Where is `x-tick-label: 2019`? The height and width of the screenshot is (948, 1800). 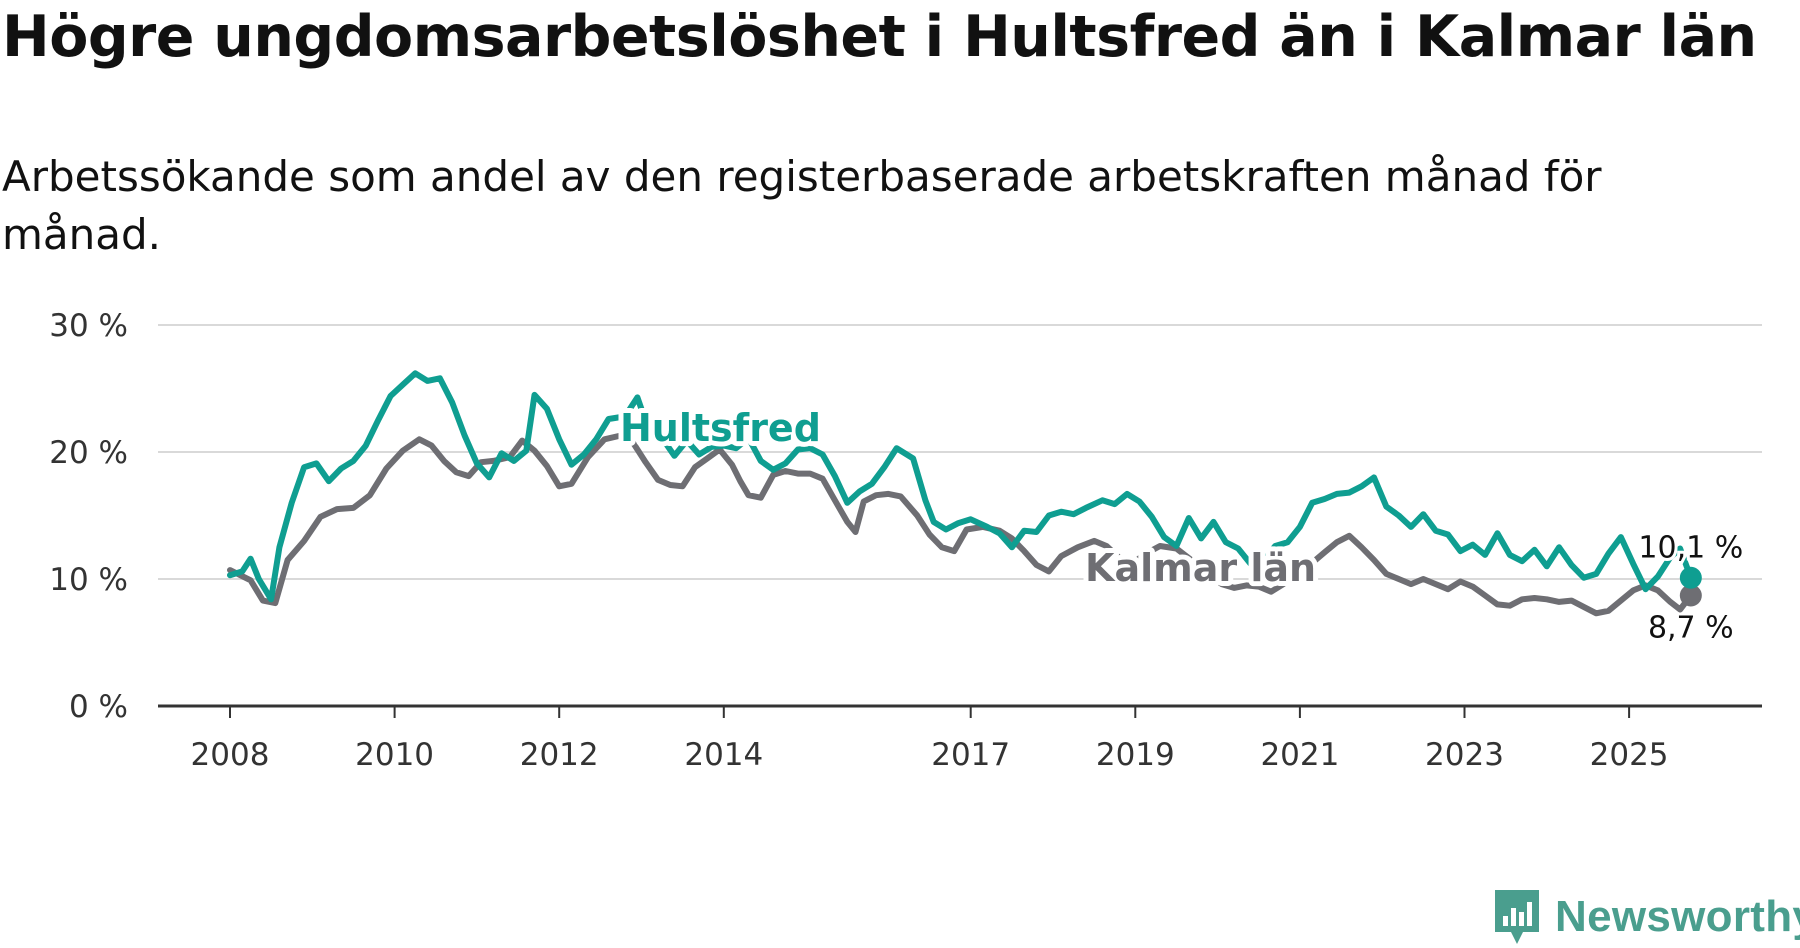
x-tick-label: 2019 is located at coordinates (1135, 755).